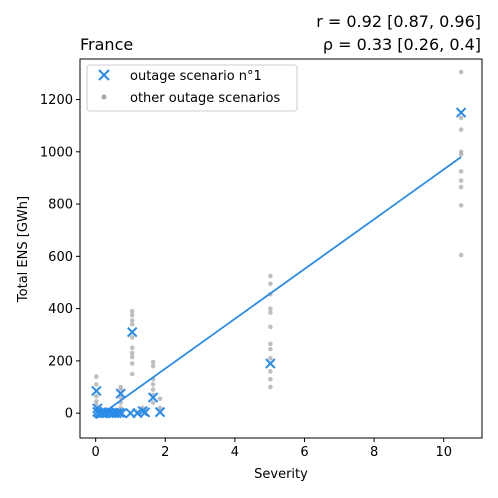 The height and width of the screenshot is (498, 498). What do you see at coordinates (165, 452) in the screenshot?
I see `x-tick-label: 2` at bounding box center [165, 452].